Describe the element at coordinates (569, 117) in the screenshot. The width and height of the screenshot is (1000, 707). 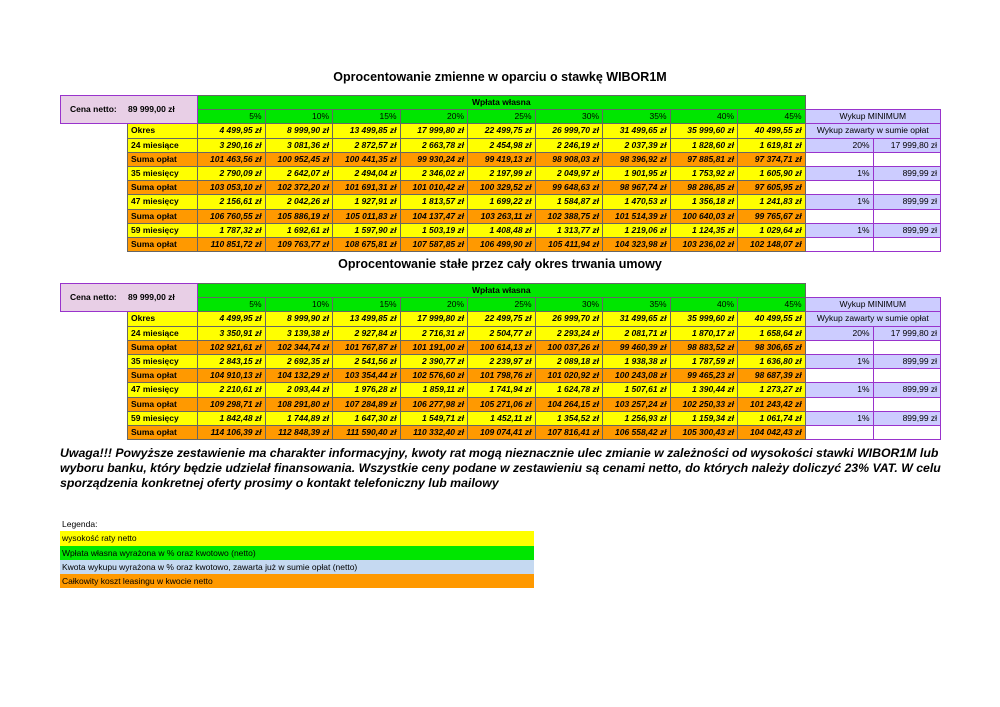
I see `percent: 30%` at that location.